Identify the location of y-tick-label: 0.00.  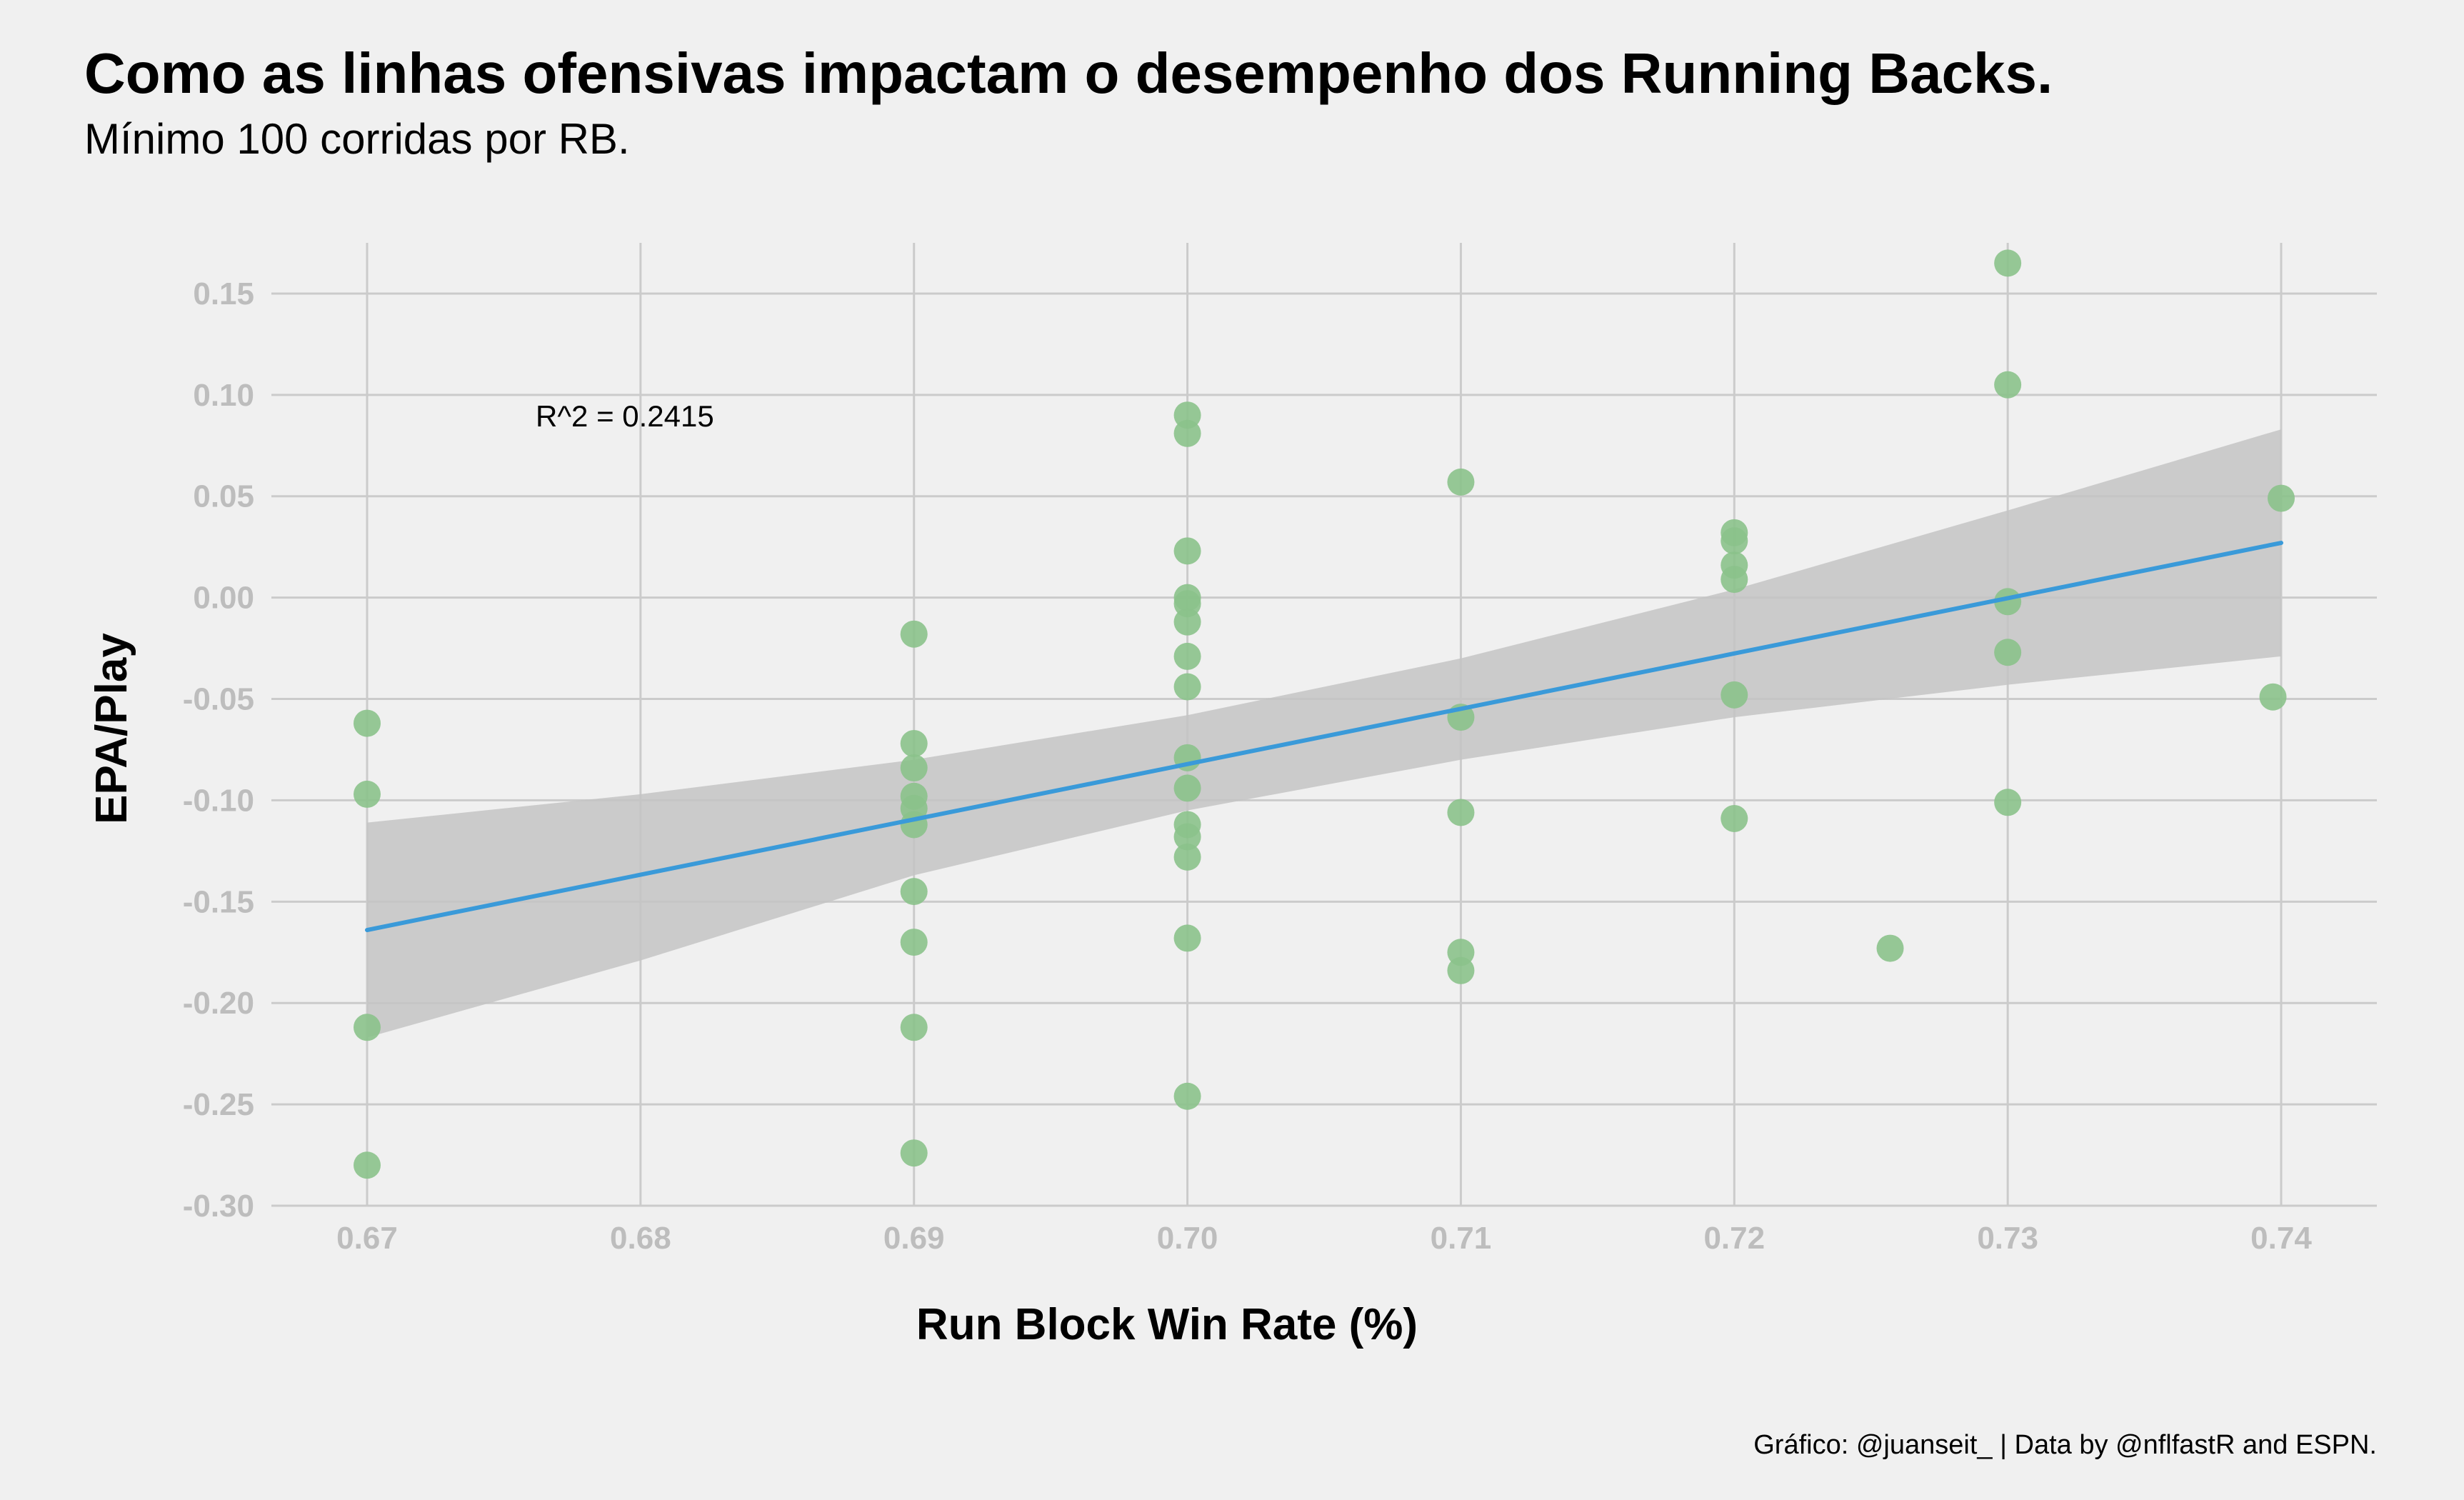
(223, 598).